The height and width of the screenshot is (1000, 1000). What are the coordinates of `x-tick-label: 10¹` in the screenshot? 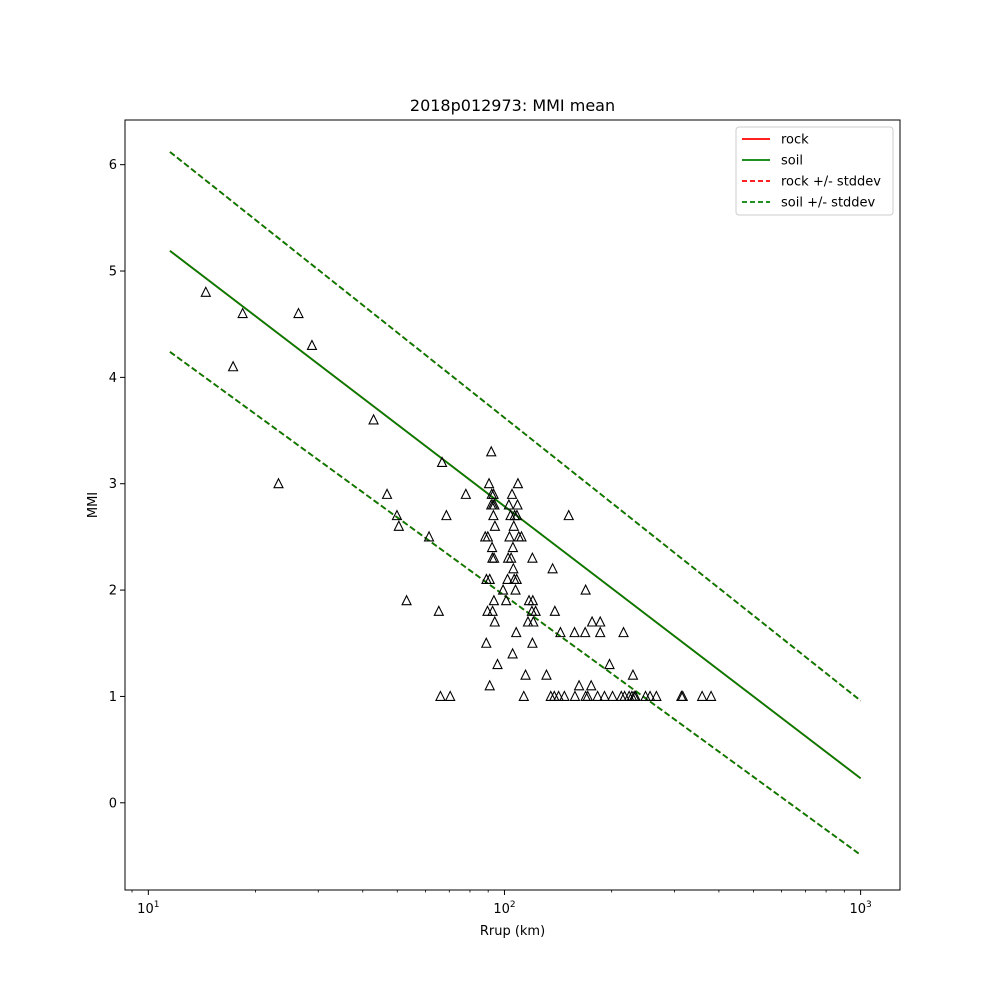 It's located at (148, 908).